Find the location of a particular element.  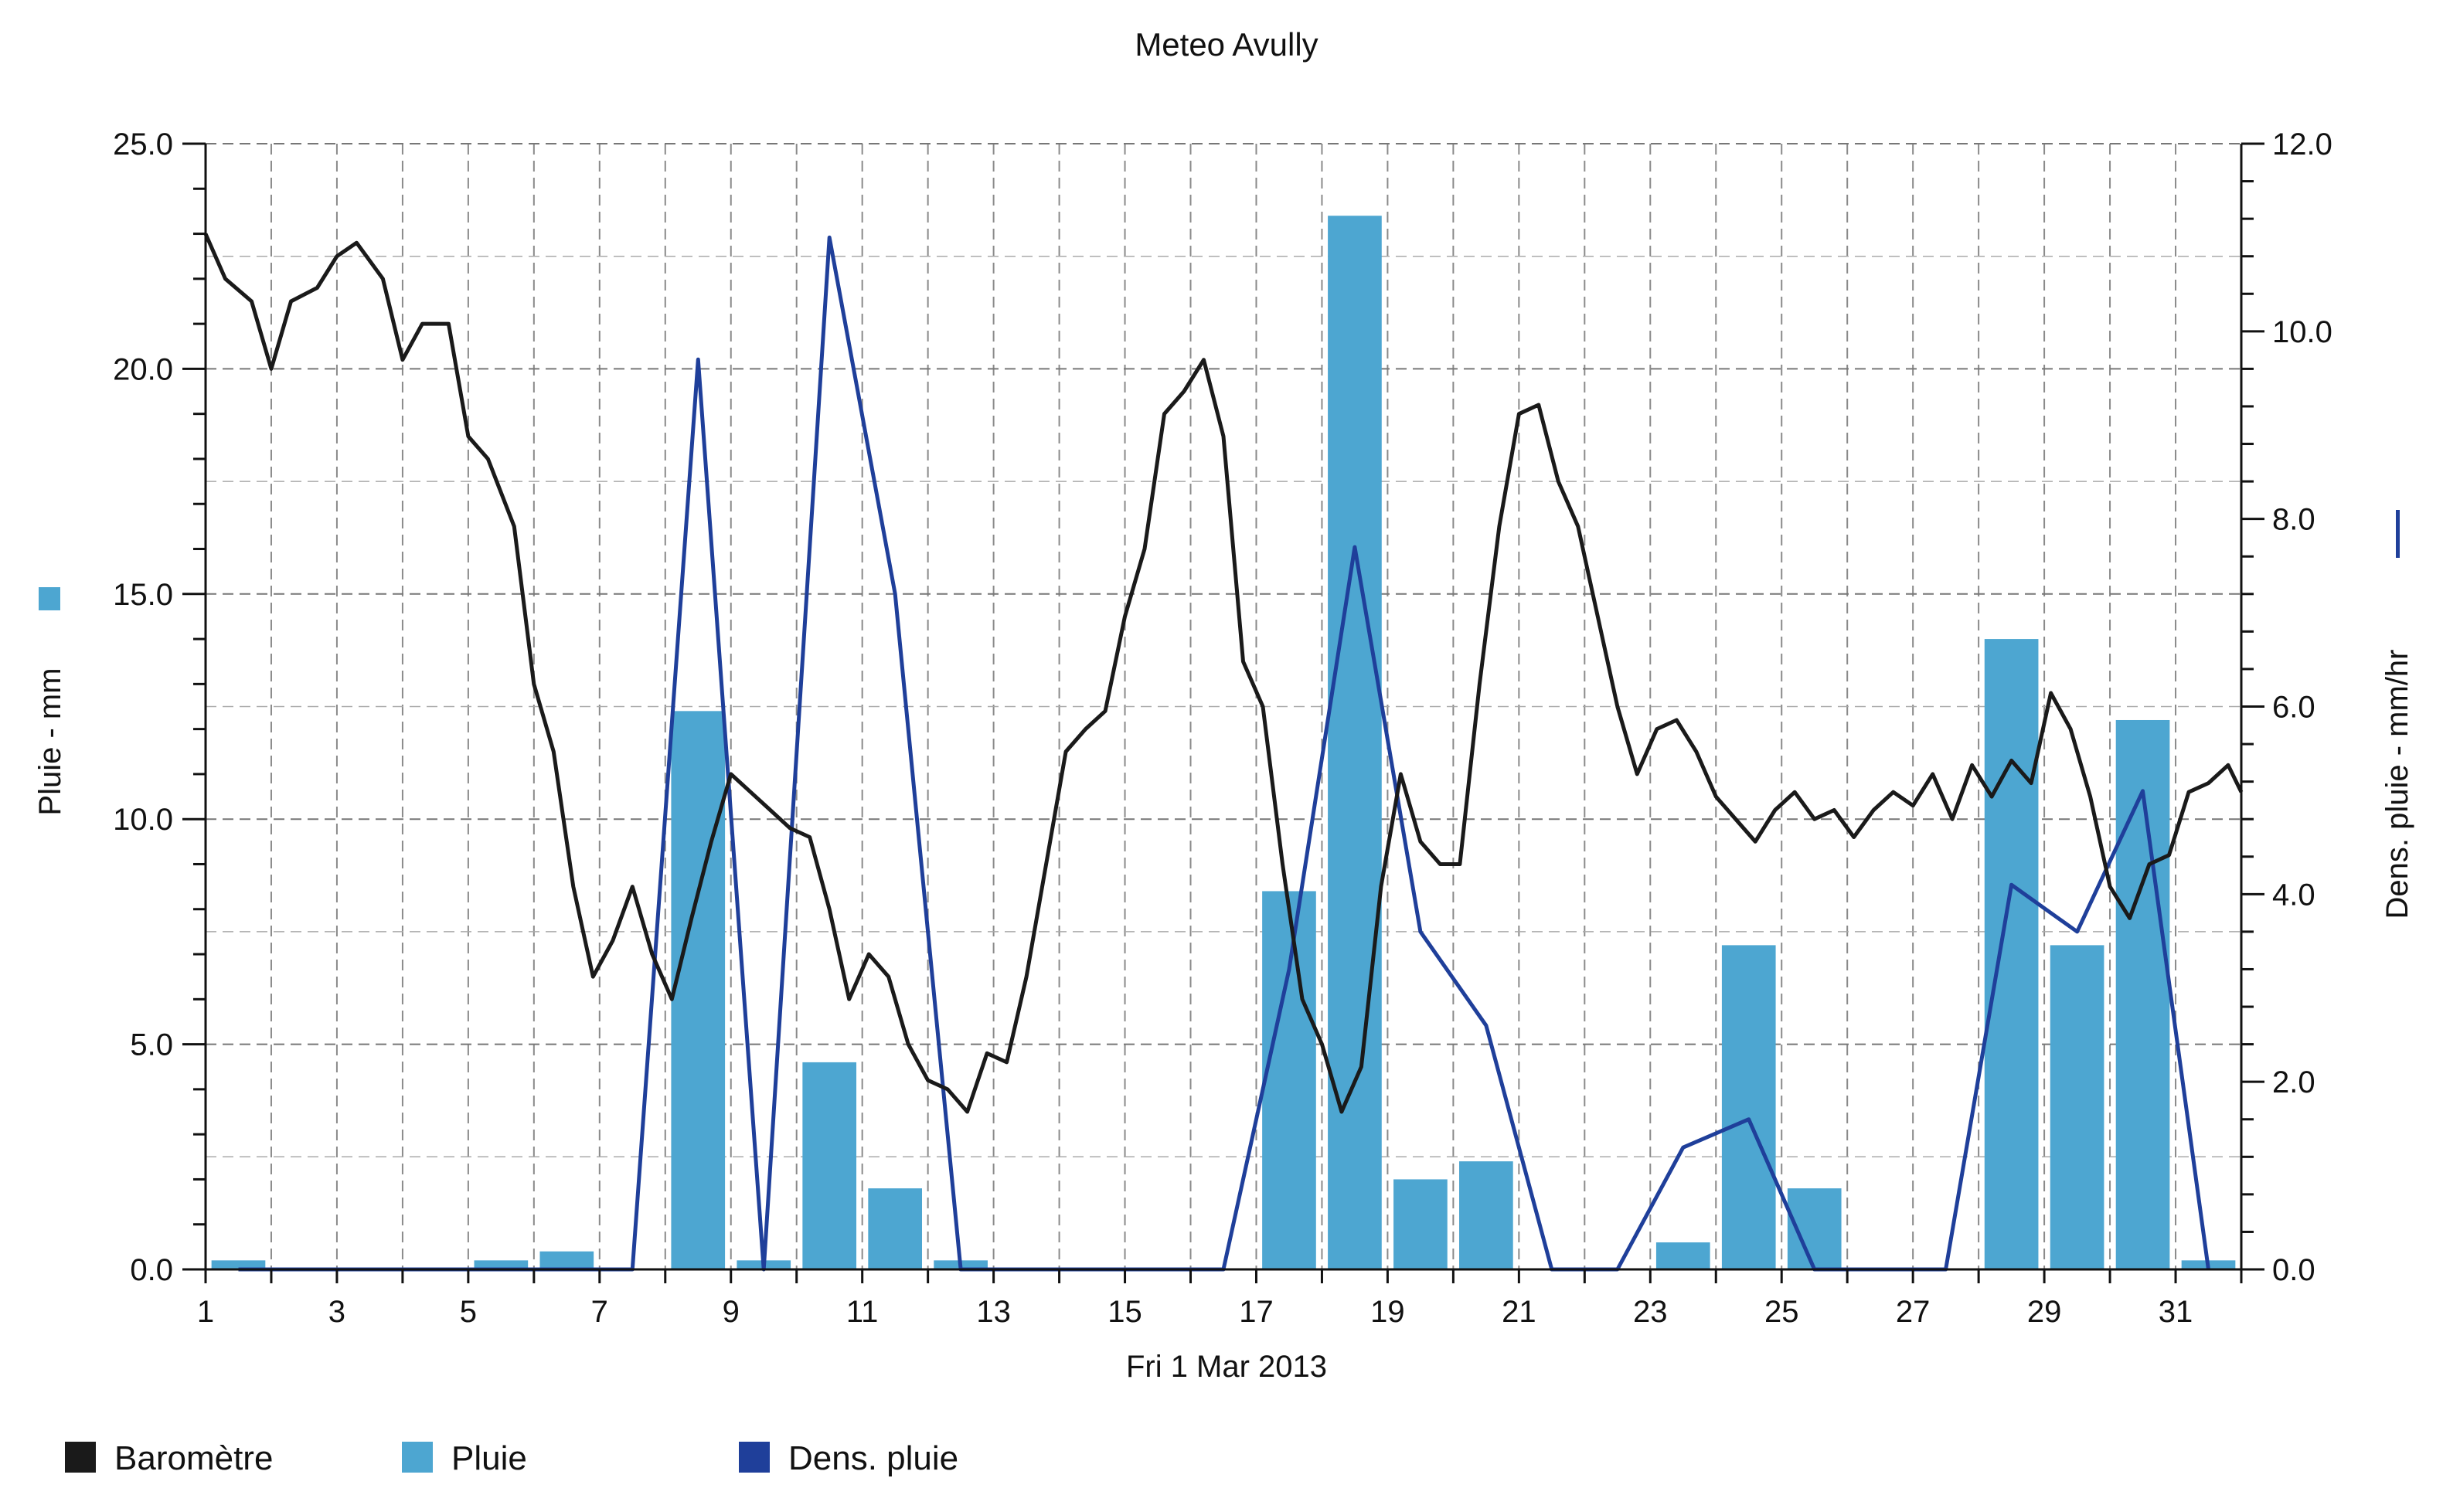

y-left-tick-label: 15.0 is located at coordinates (143, 595).